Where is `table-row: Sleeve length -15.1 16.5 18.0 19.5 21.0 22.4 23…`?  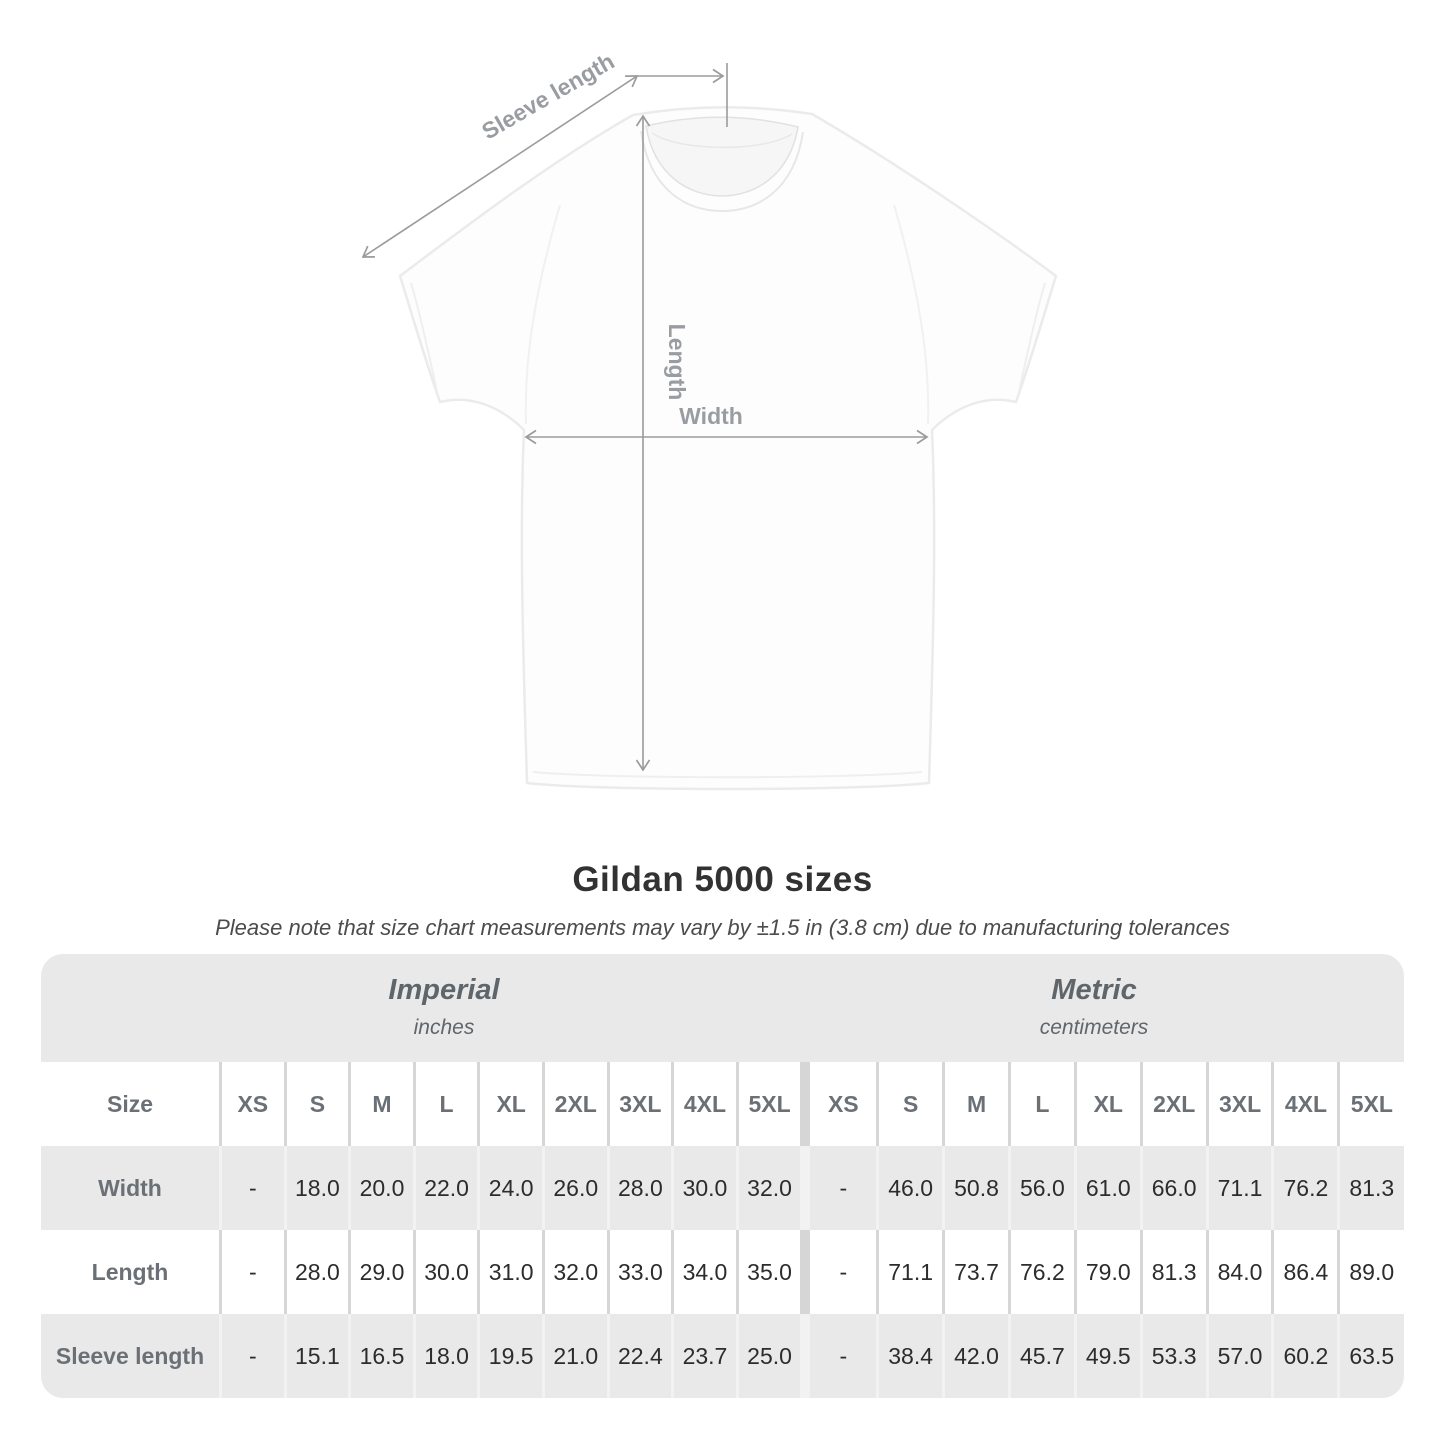
table-row: Sleeve length -15.1 16.5 18.0 19.5 21.0 22.4 23… is located at coordinates (722, 1356).